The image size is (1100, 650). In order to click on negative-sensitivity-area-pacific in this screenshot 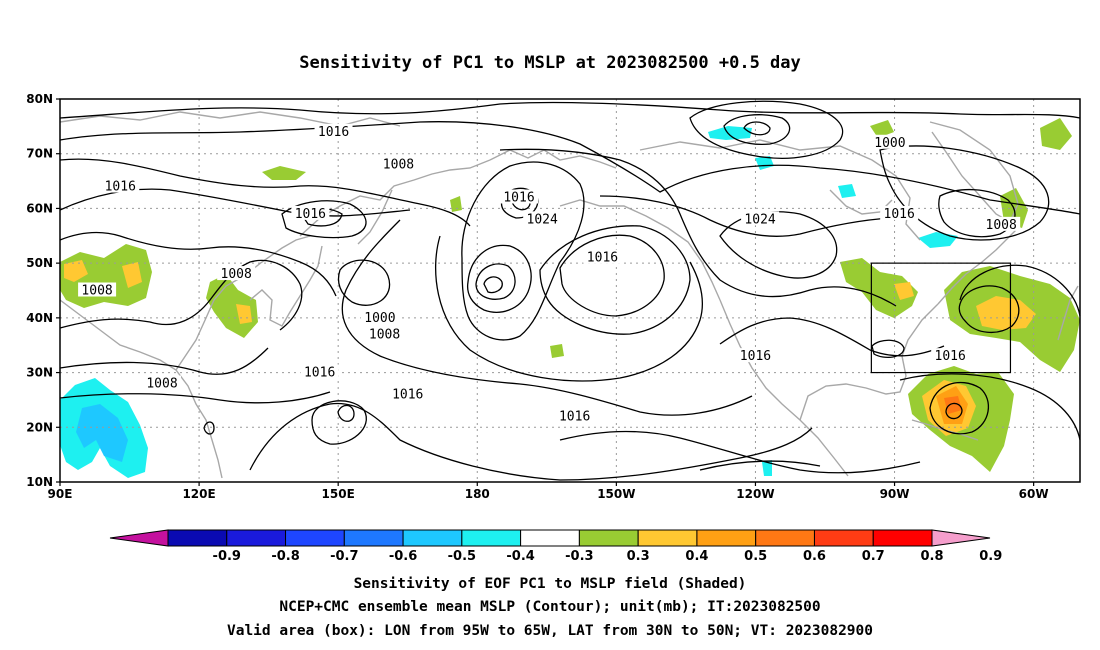, I will do `click(767, 468)`.